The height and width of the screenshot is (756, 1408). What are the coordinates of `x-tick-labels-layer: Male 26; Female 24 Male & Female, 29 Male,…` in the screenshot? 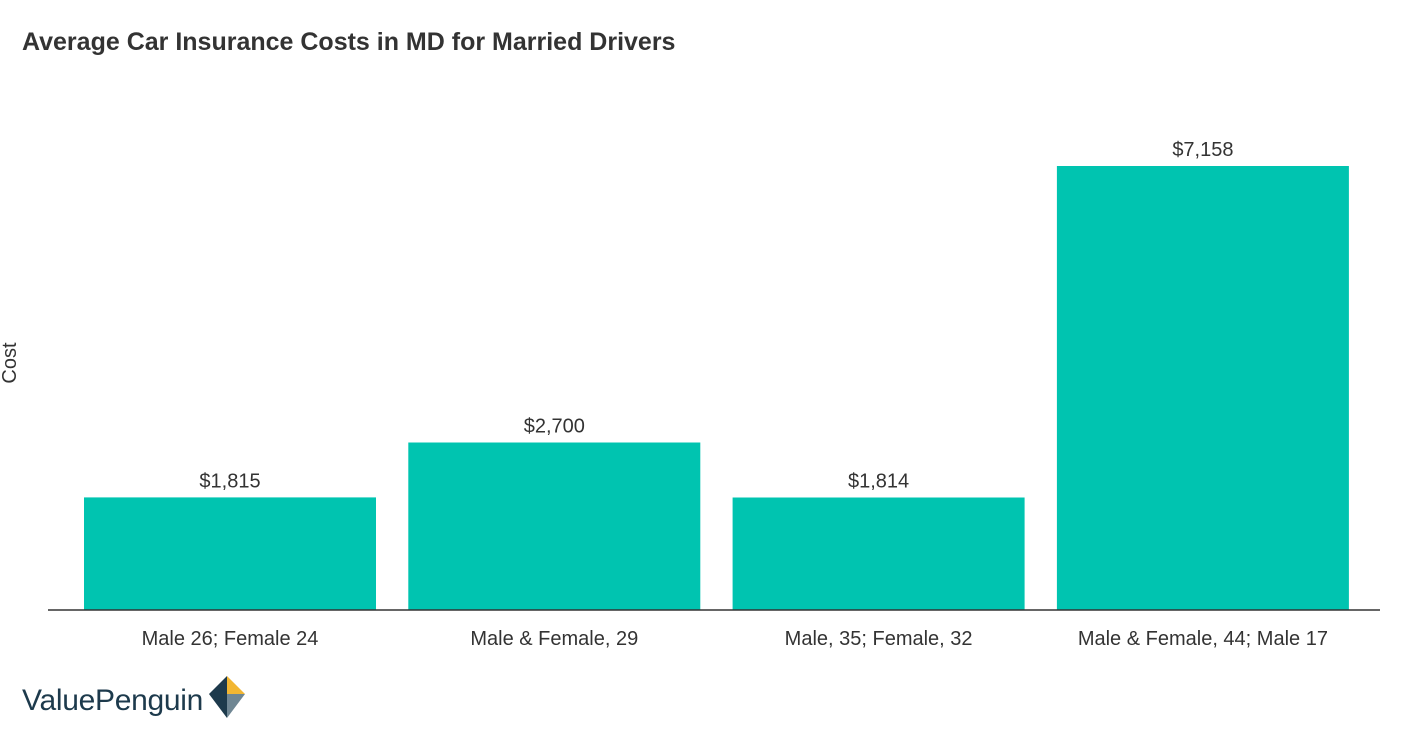 It's located at (735, 639).